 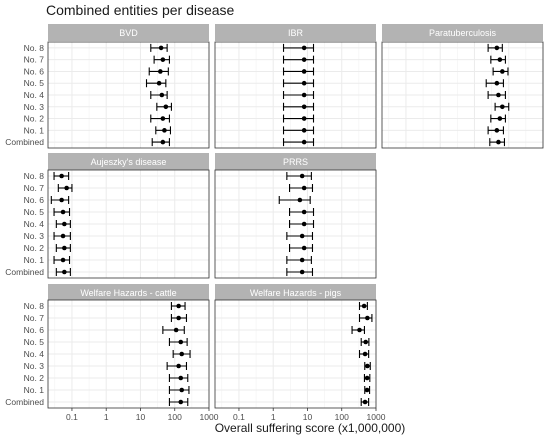 I want to click on x-tick-label: 0.1, so click(x=239, y=417).